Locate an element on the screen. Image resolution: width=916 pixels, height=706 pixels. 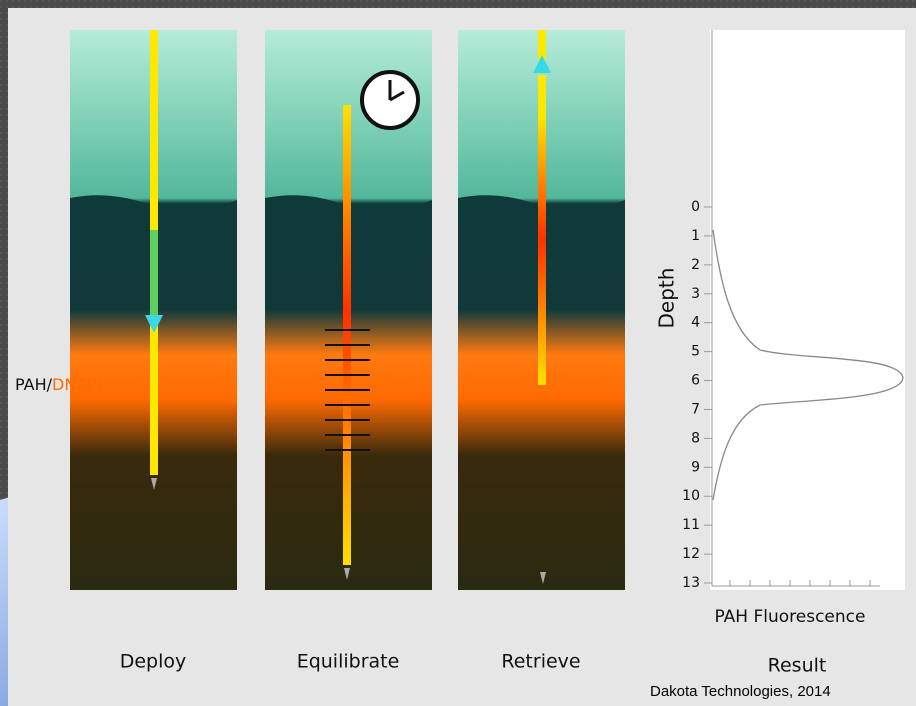
depth-tick-label: 6 is located at coordinates (695, 381).